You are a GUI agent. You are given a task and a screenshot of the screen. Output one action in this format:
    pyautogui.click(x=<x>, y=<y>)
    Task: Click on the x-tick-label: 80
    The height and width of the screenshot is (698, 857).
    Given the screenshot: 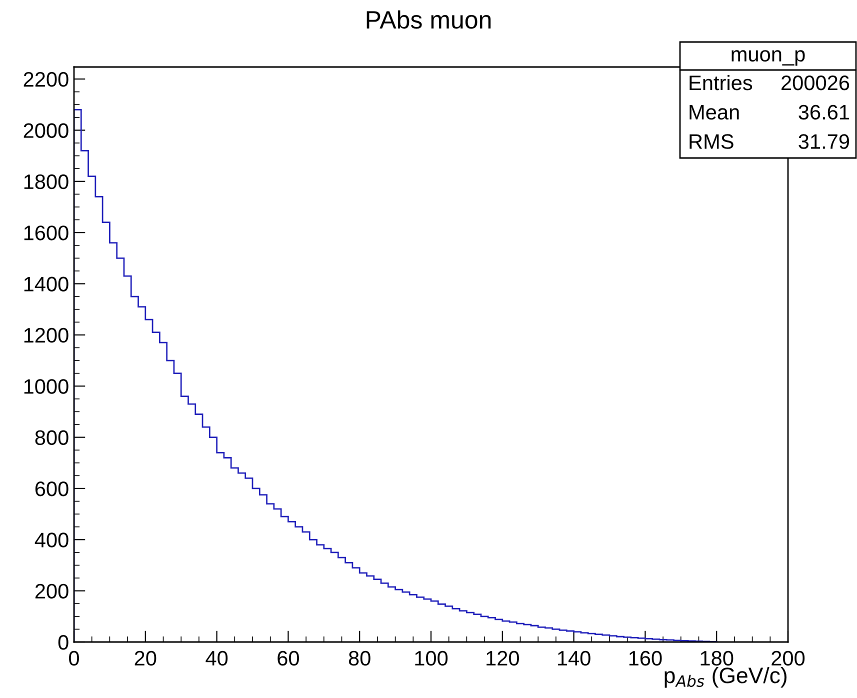 What is the action you would take?
    pyautogui.click(x=359, y=658)
    